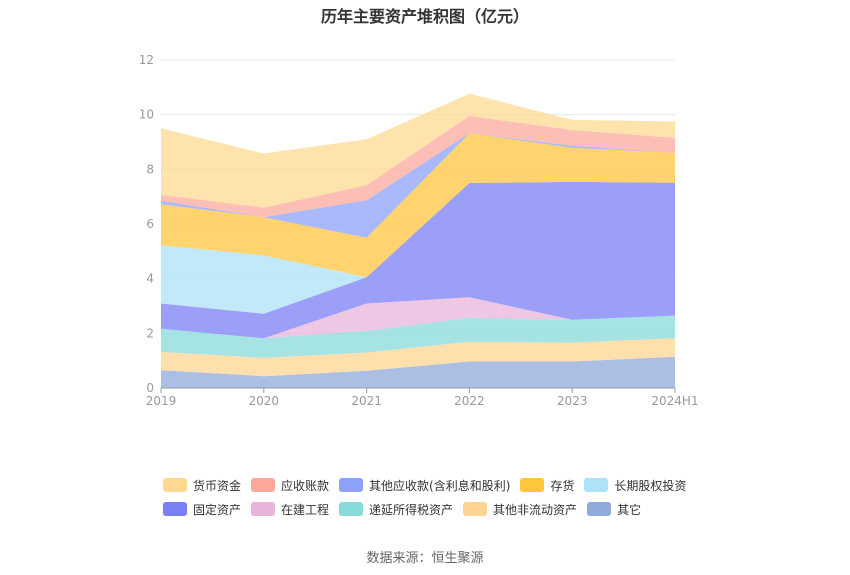 The width and height of the screenshot is (850, 575). What do you see at coordinates (425, 558) in the screenshot?
I see `data-source: 数据来源：恒生聚源` at bounding box center [425, 558].